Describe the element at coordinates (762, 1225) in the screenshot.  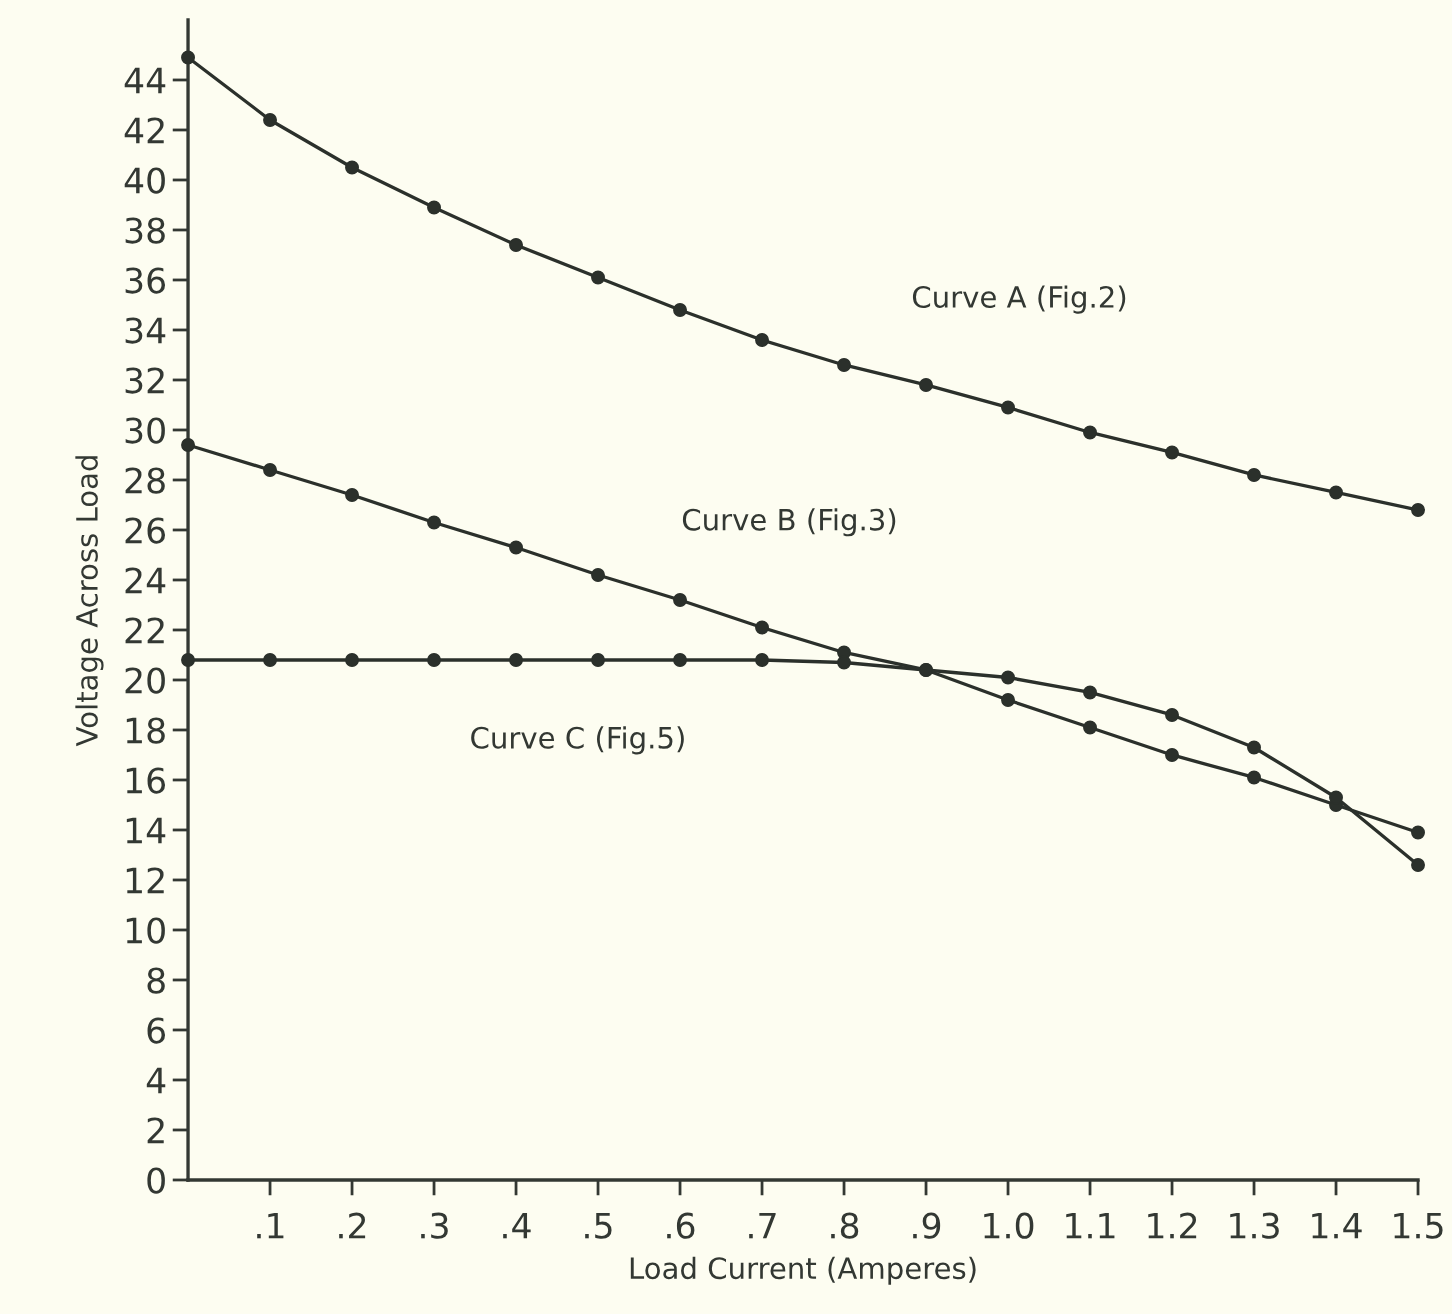
I see `x-tick-label: .7` at that location.